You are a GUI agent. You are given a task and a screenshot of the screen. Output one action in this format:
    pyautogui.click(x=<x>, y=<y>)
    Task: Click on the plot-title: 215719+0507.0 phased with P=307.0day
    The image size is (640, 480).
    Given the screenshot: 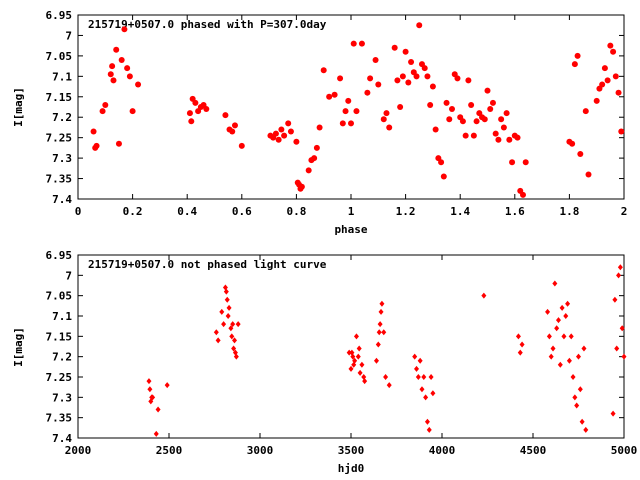 What is the action you would take?
    pyautogui.click(x=207, y=24)
    